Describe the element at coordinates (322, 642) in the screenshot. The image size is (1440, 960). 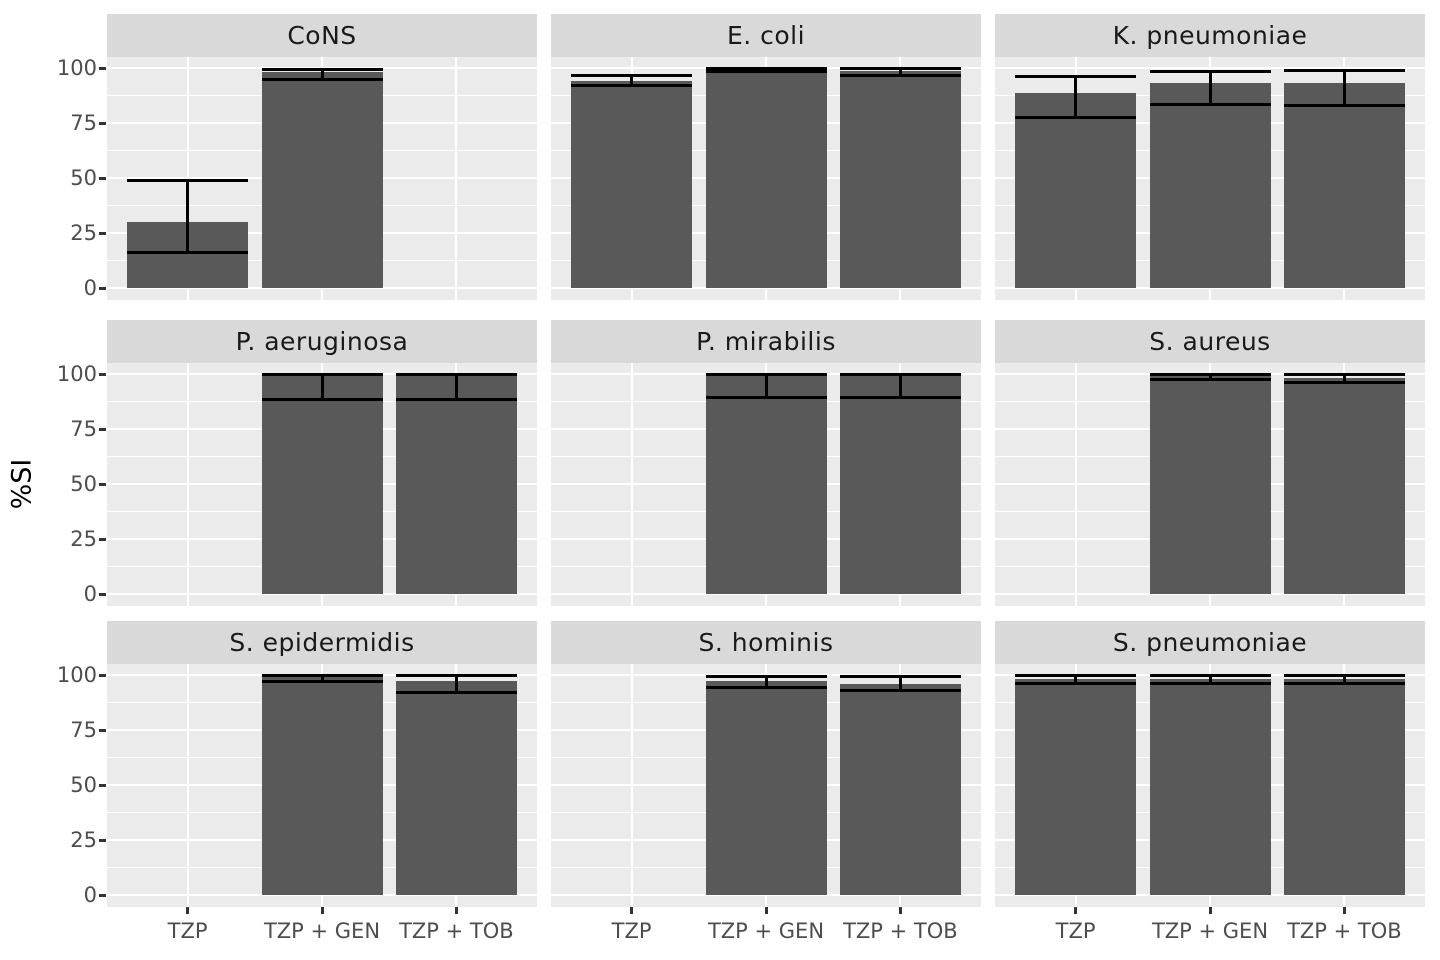
I see `panel-strip-s-epidermidis: S. epidermidis` at that location.